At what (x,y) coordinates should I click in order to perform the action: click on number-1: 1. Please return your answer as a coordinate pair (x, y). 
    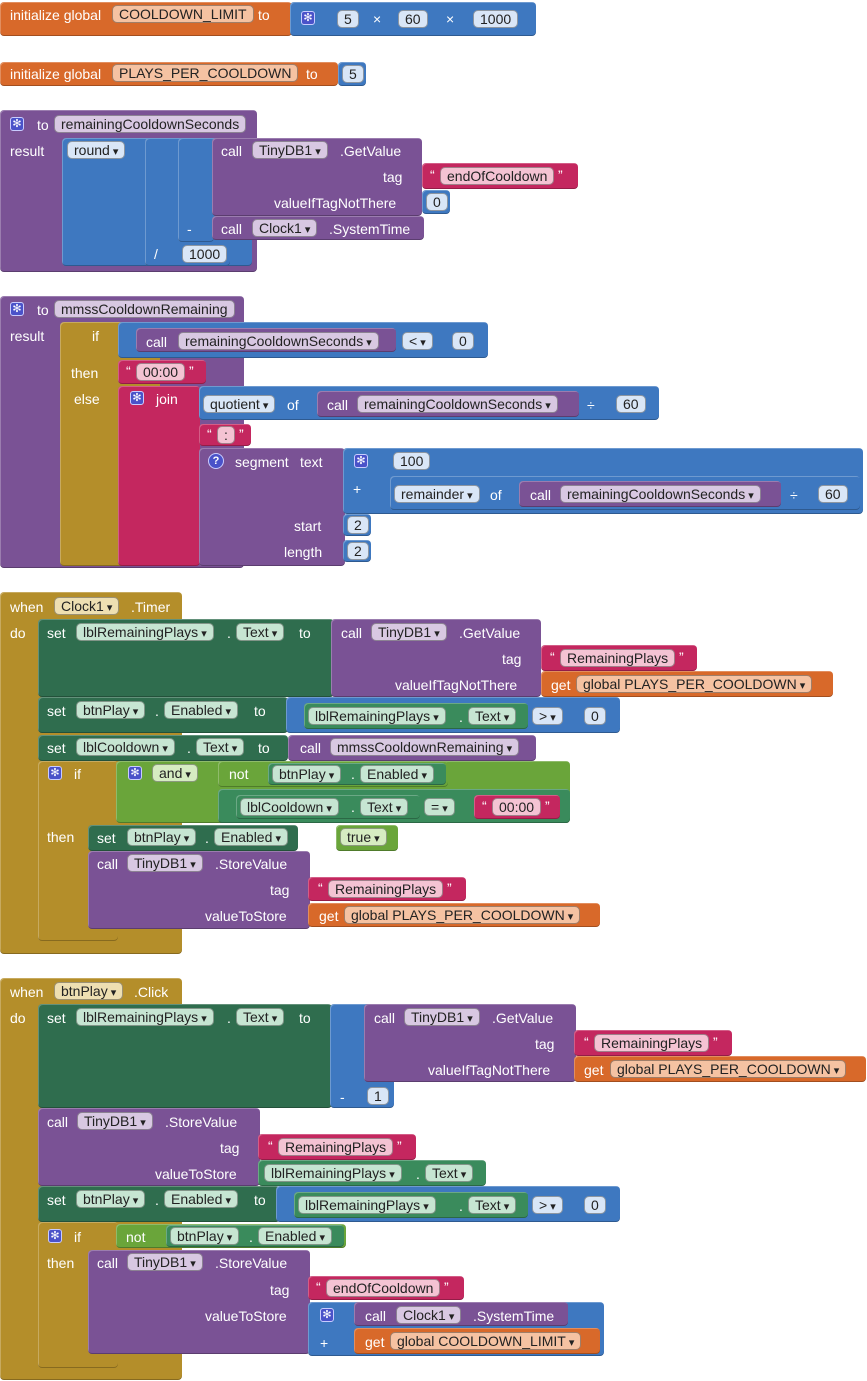
    Looking at the image, I should click on (378, 1096).